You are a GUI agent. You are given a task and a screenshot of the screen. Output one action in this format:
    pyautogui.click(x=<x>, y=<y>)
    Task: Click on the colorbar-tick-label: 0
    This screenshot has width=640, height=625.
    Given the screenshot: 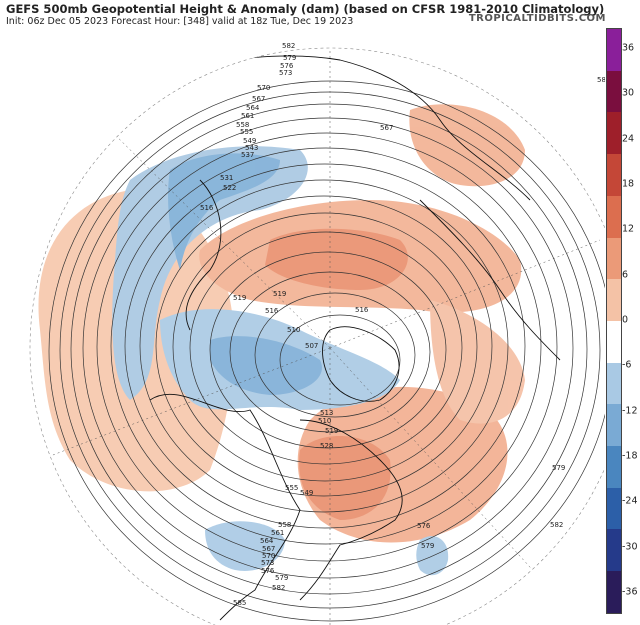 What is the action you would take?
    pyautogui.click(x=625, y=320)
    